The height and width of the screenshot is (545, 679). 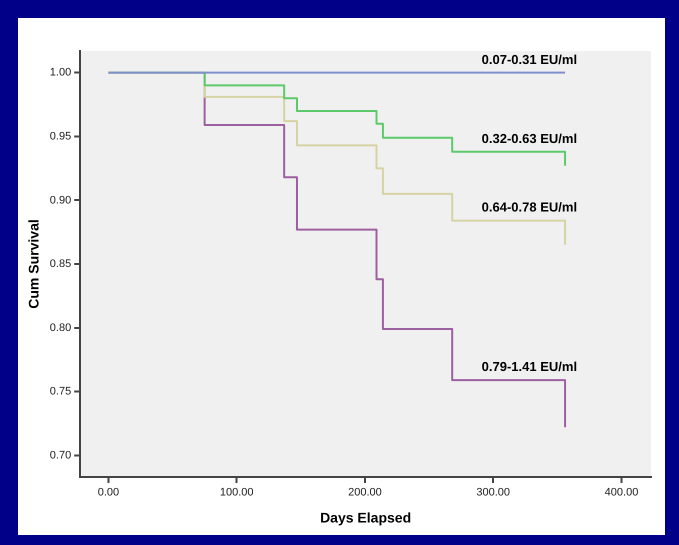 I want to click on x-tick-label: 0.00, so click(x=109, y=492).